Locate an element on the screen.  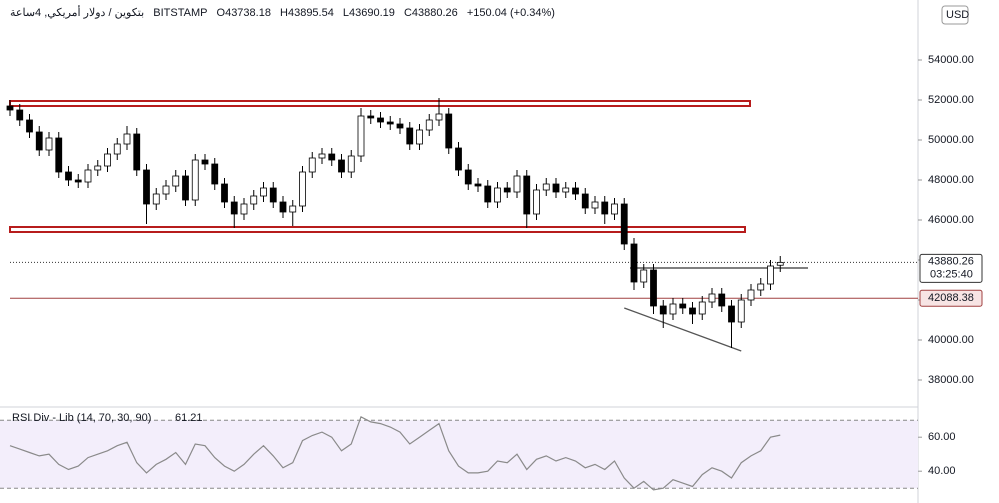
ohlc-low: L43690.19 is located at coordinates (368, 13).